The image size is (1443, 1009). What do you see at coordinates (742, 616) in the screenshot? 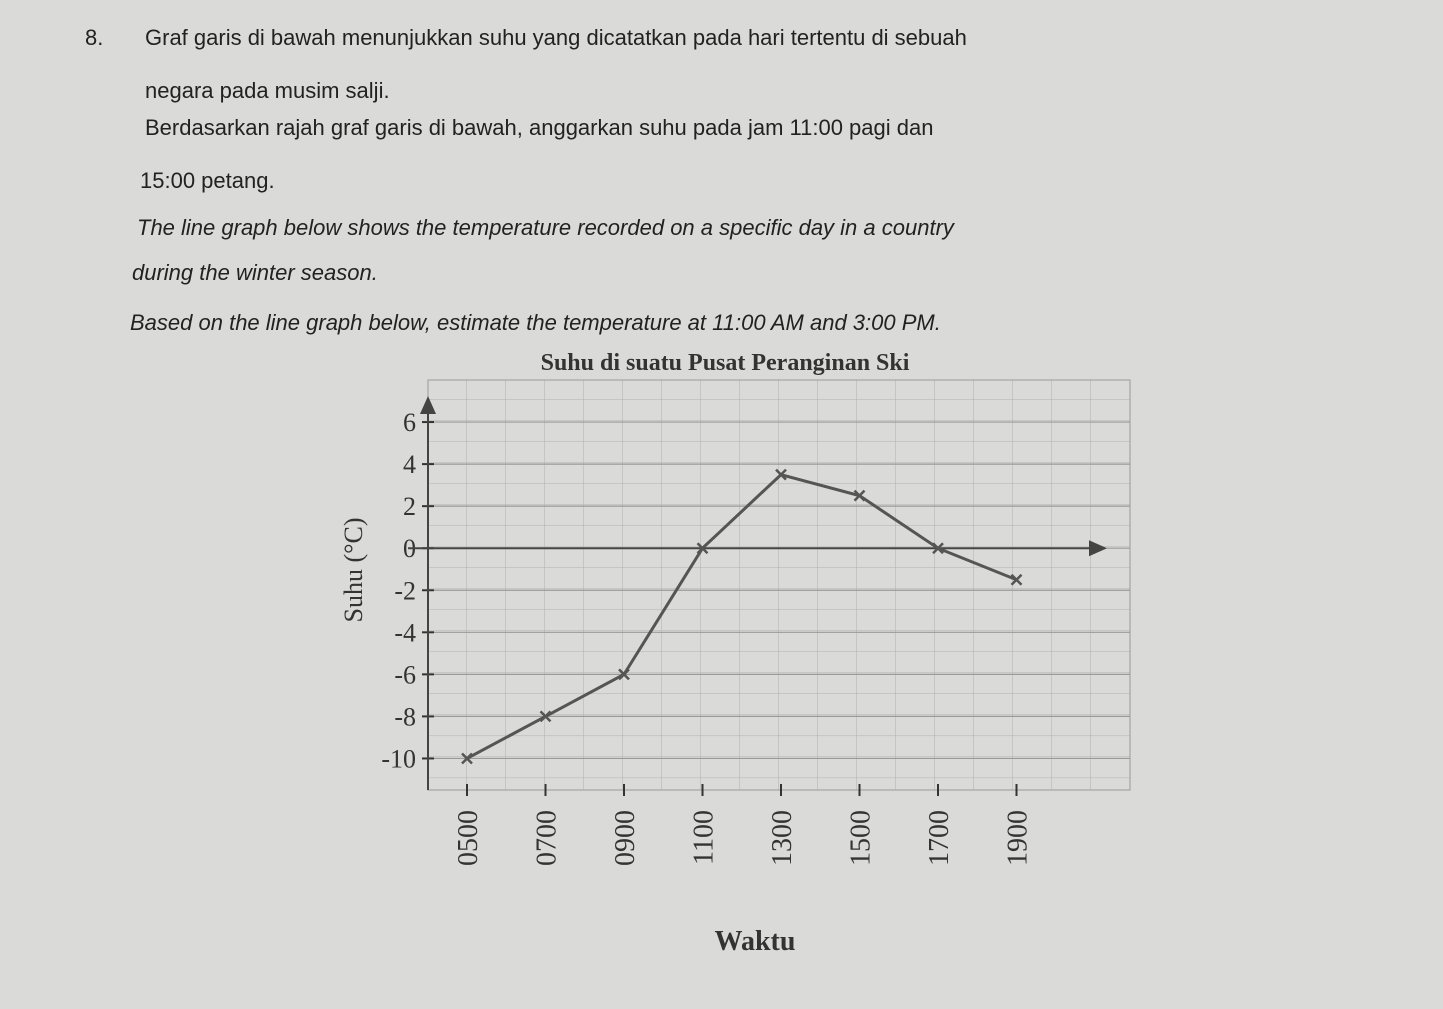
I see `data-line` at bounding box center [742, 616].